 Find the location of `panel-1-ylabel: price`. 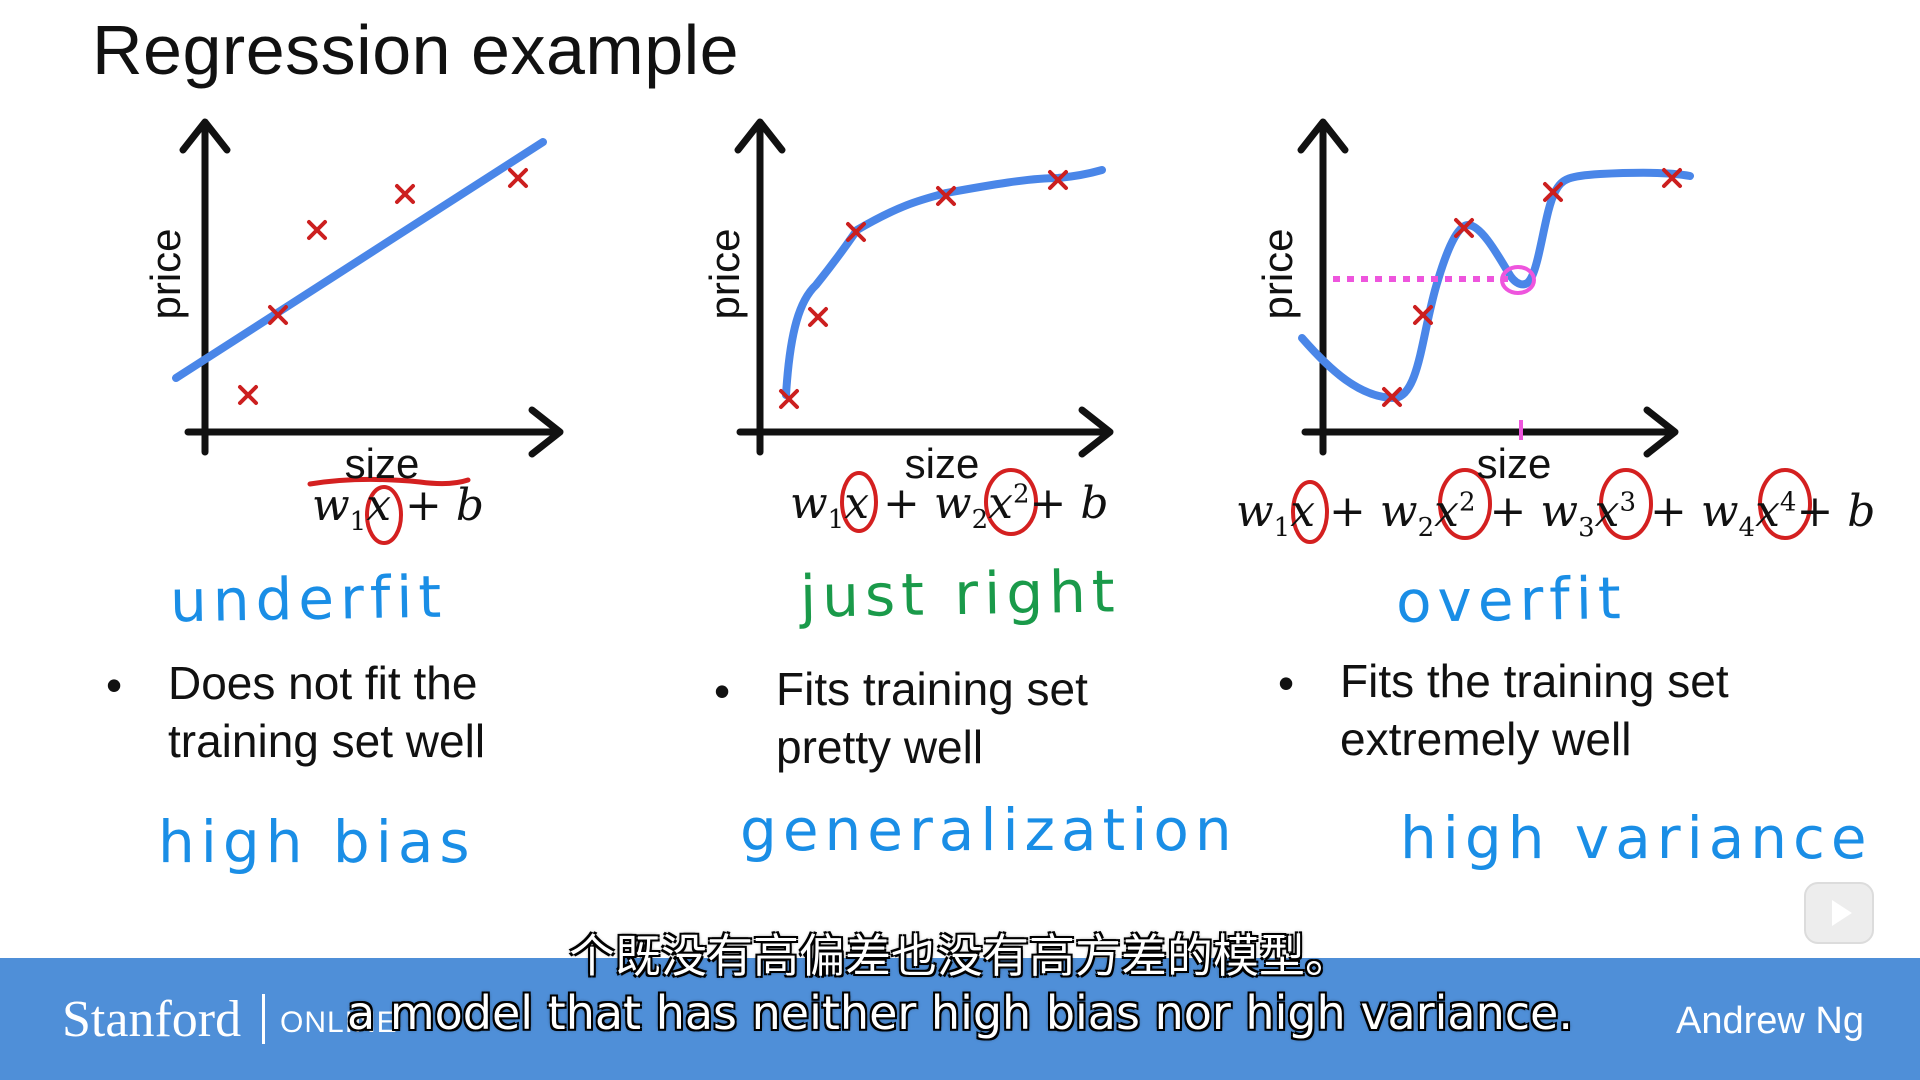

panel-1-ylabel: price is located at coordinates (165, 274).